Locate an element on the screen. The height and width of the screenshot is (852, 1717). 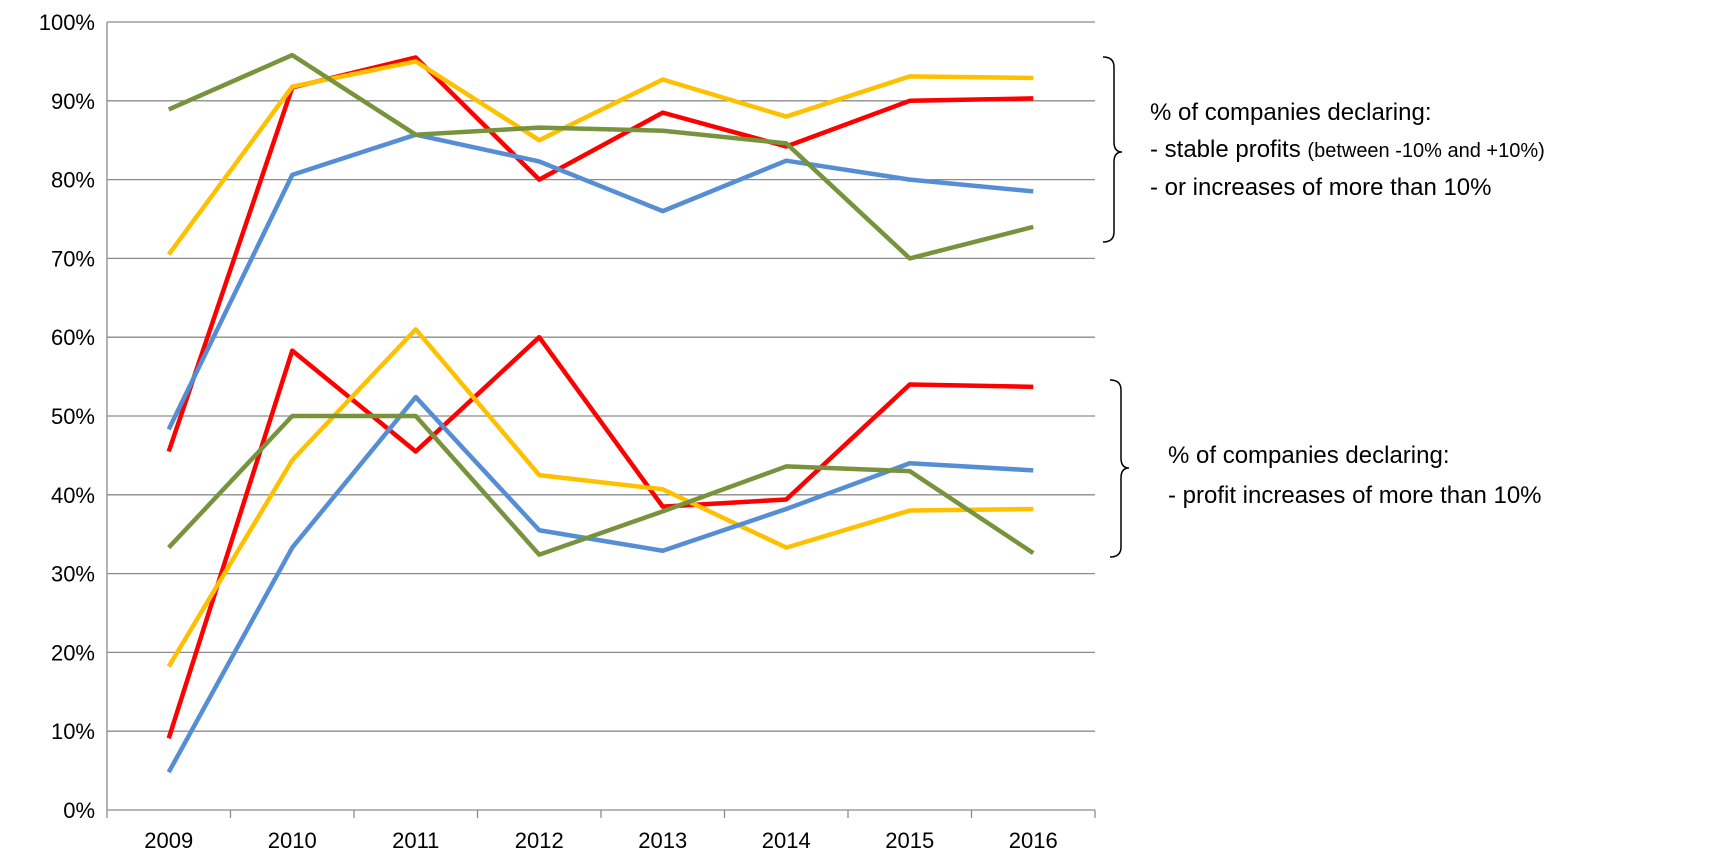
annotation-text: - profit increases of more than 10% is located at coordinates (1355, 495).